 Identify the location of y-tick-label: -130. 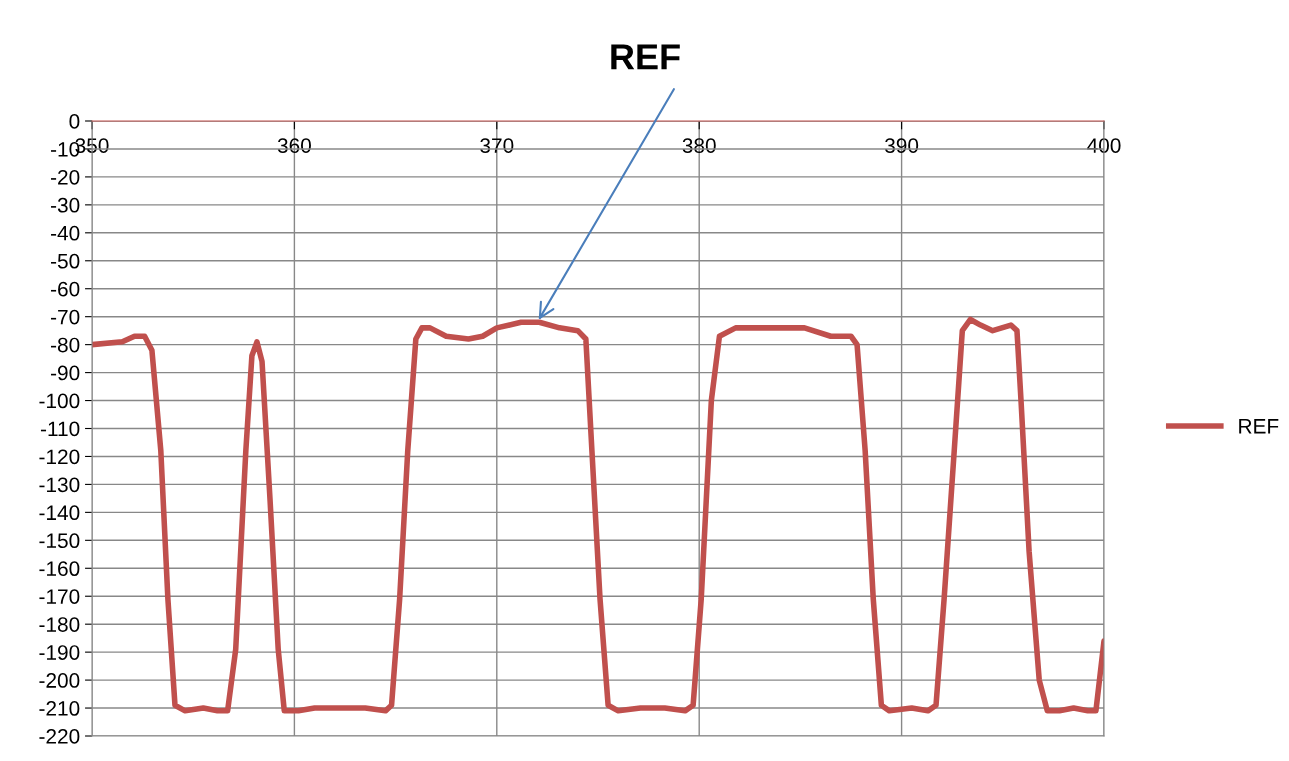
(59, 485).